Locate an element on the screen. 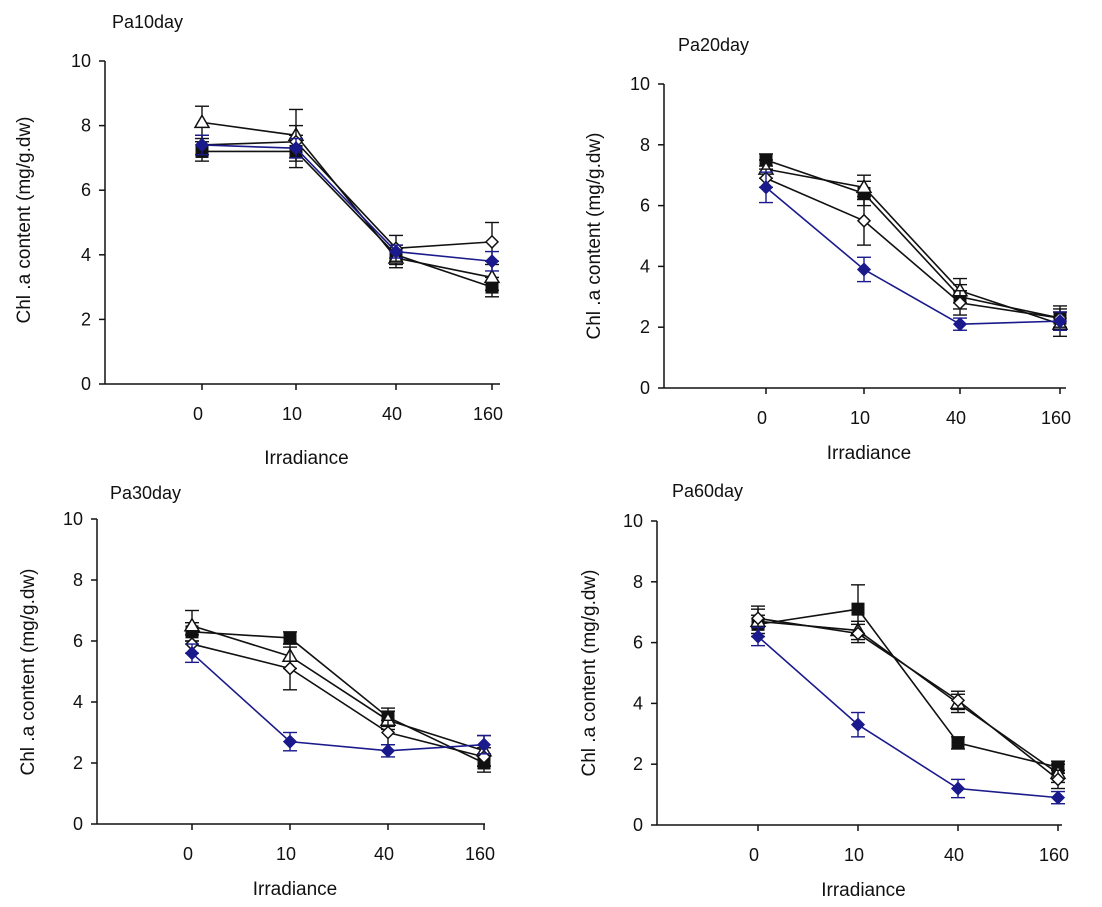 The width and height of the screenshot is (1102, 907). chart-title: Pa60day is located at coordinates (707, 491).